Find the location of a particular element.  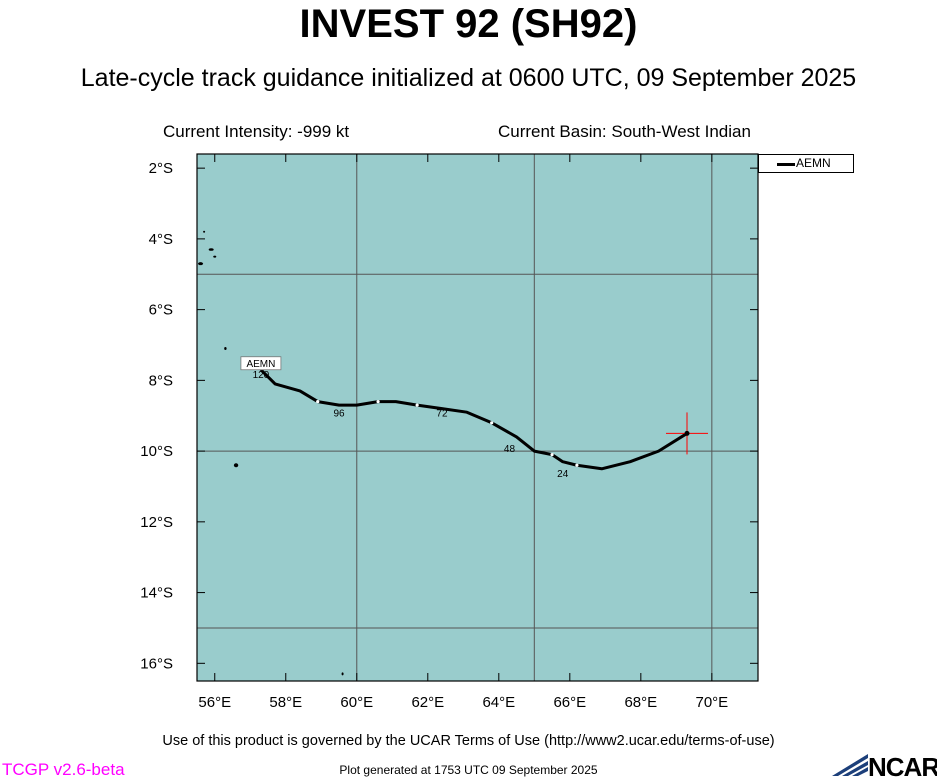

lat-tick-label: 4°S is located at coordinates (161, 239).